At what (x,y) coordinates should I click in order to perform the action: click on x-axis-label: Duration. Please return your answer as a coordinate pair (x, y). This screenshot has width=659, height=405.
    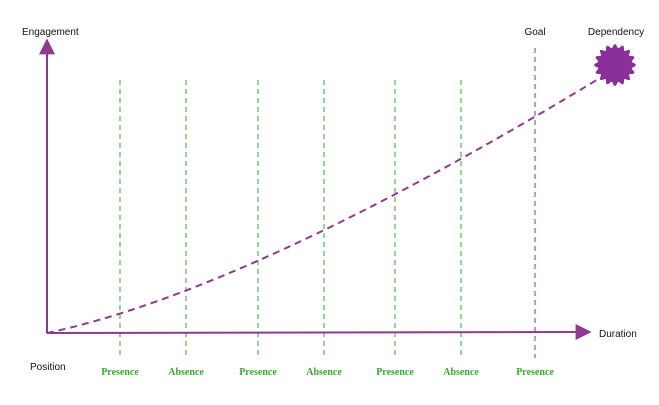
    Looking at the image, I should click on (618, 334).